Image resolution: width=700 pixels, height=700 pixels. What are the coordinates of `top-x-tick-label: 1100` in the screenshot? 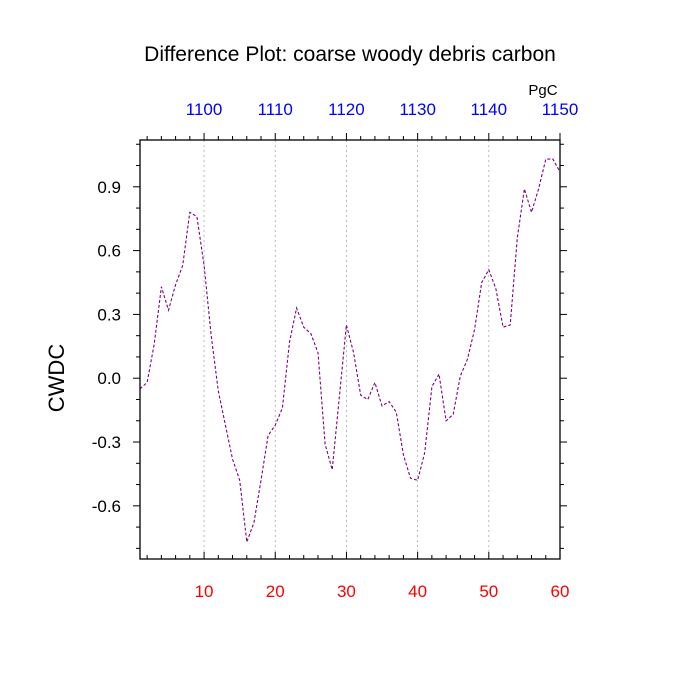 It's located at (204, 109).